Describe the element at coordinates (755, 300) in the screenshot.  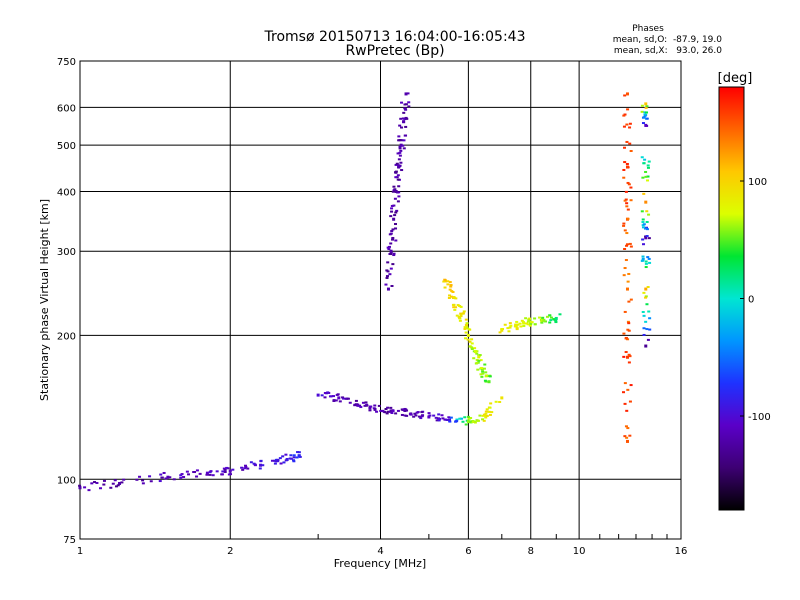
I see `colorbar-ticks: 100 0 -100` at that location.